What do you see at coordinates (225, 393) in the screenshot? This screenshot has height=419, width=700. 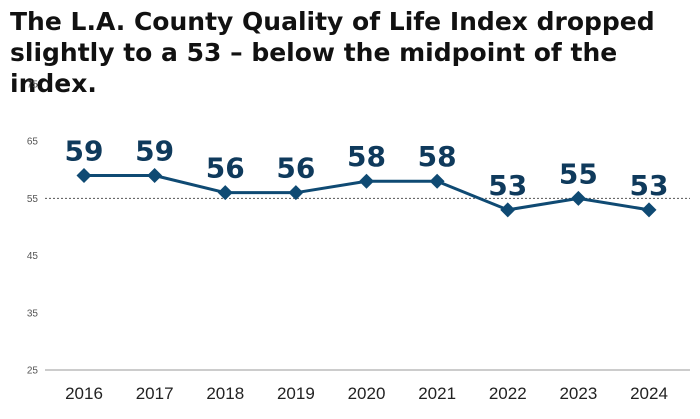 I see `x-tick-label: 2018` at bounding box center [225, 393].